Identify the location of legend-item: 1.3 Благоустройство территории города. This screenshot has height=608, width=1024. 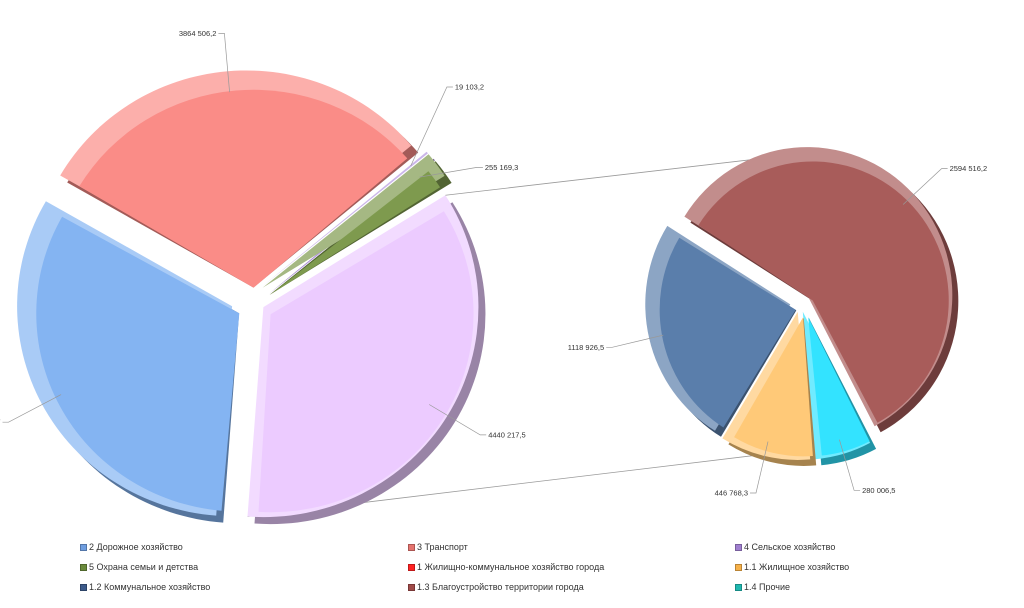
(496, 587).